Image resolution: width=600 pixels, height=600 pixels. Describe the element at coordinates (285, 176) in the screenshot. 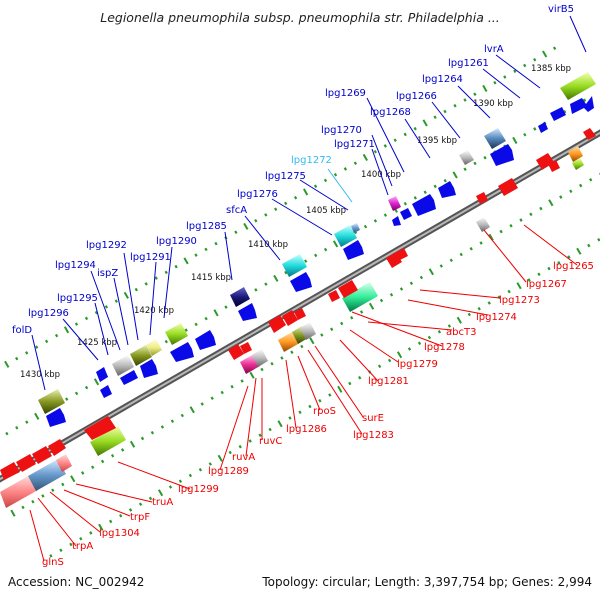

I see `gene-label-lpg1275: lpg1275` at that location.